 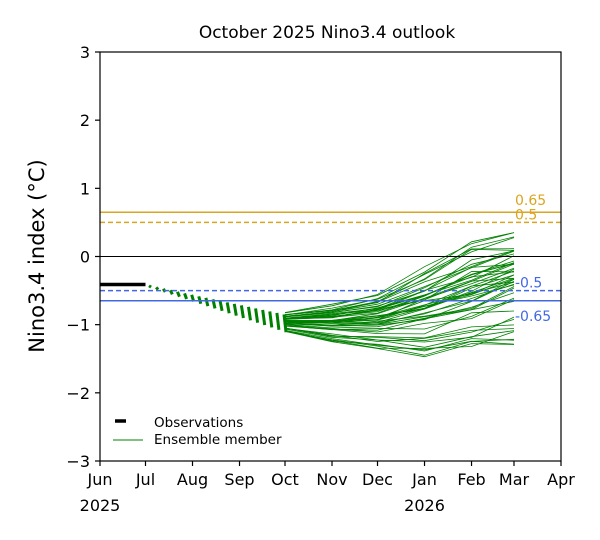 I want to click on x-tick-label: Aug, so click(x=192, y=479).